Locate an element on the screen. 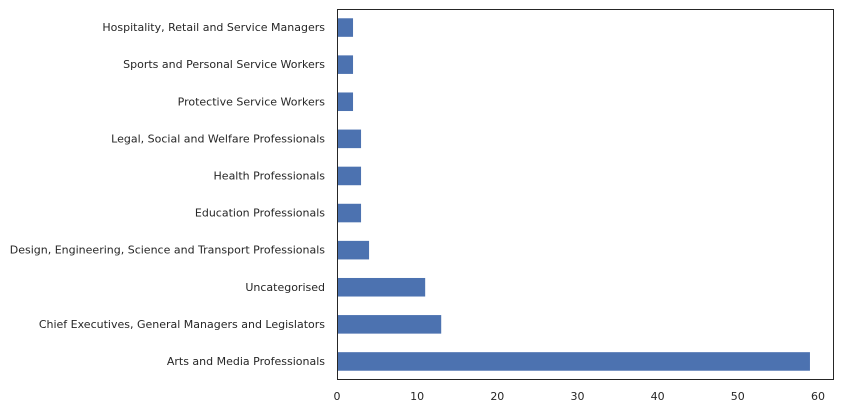 This screenshot has width=843, height=413. category-label: Hospitality, Retail and Service Managers is located at coordinates (213, 27).